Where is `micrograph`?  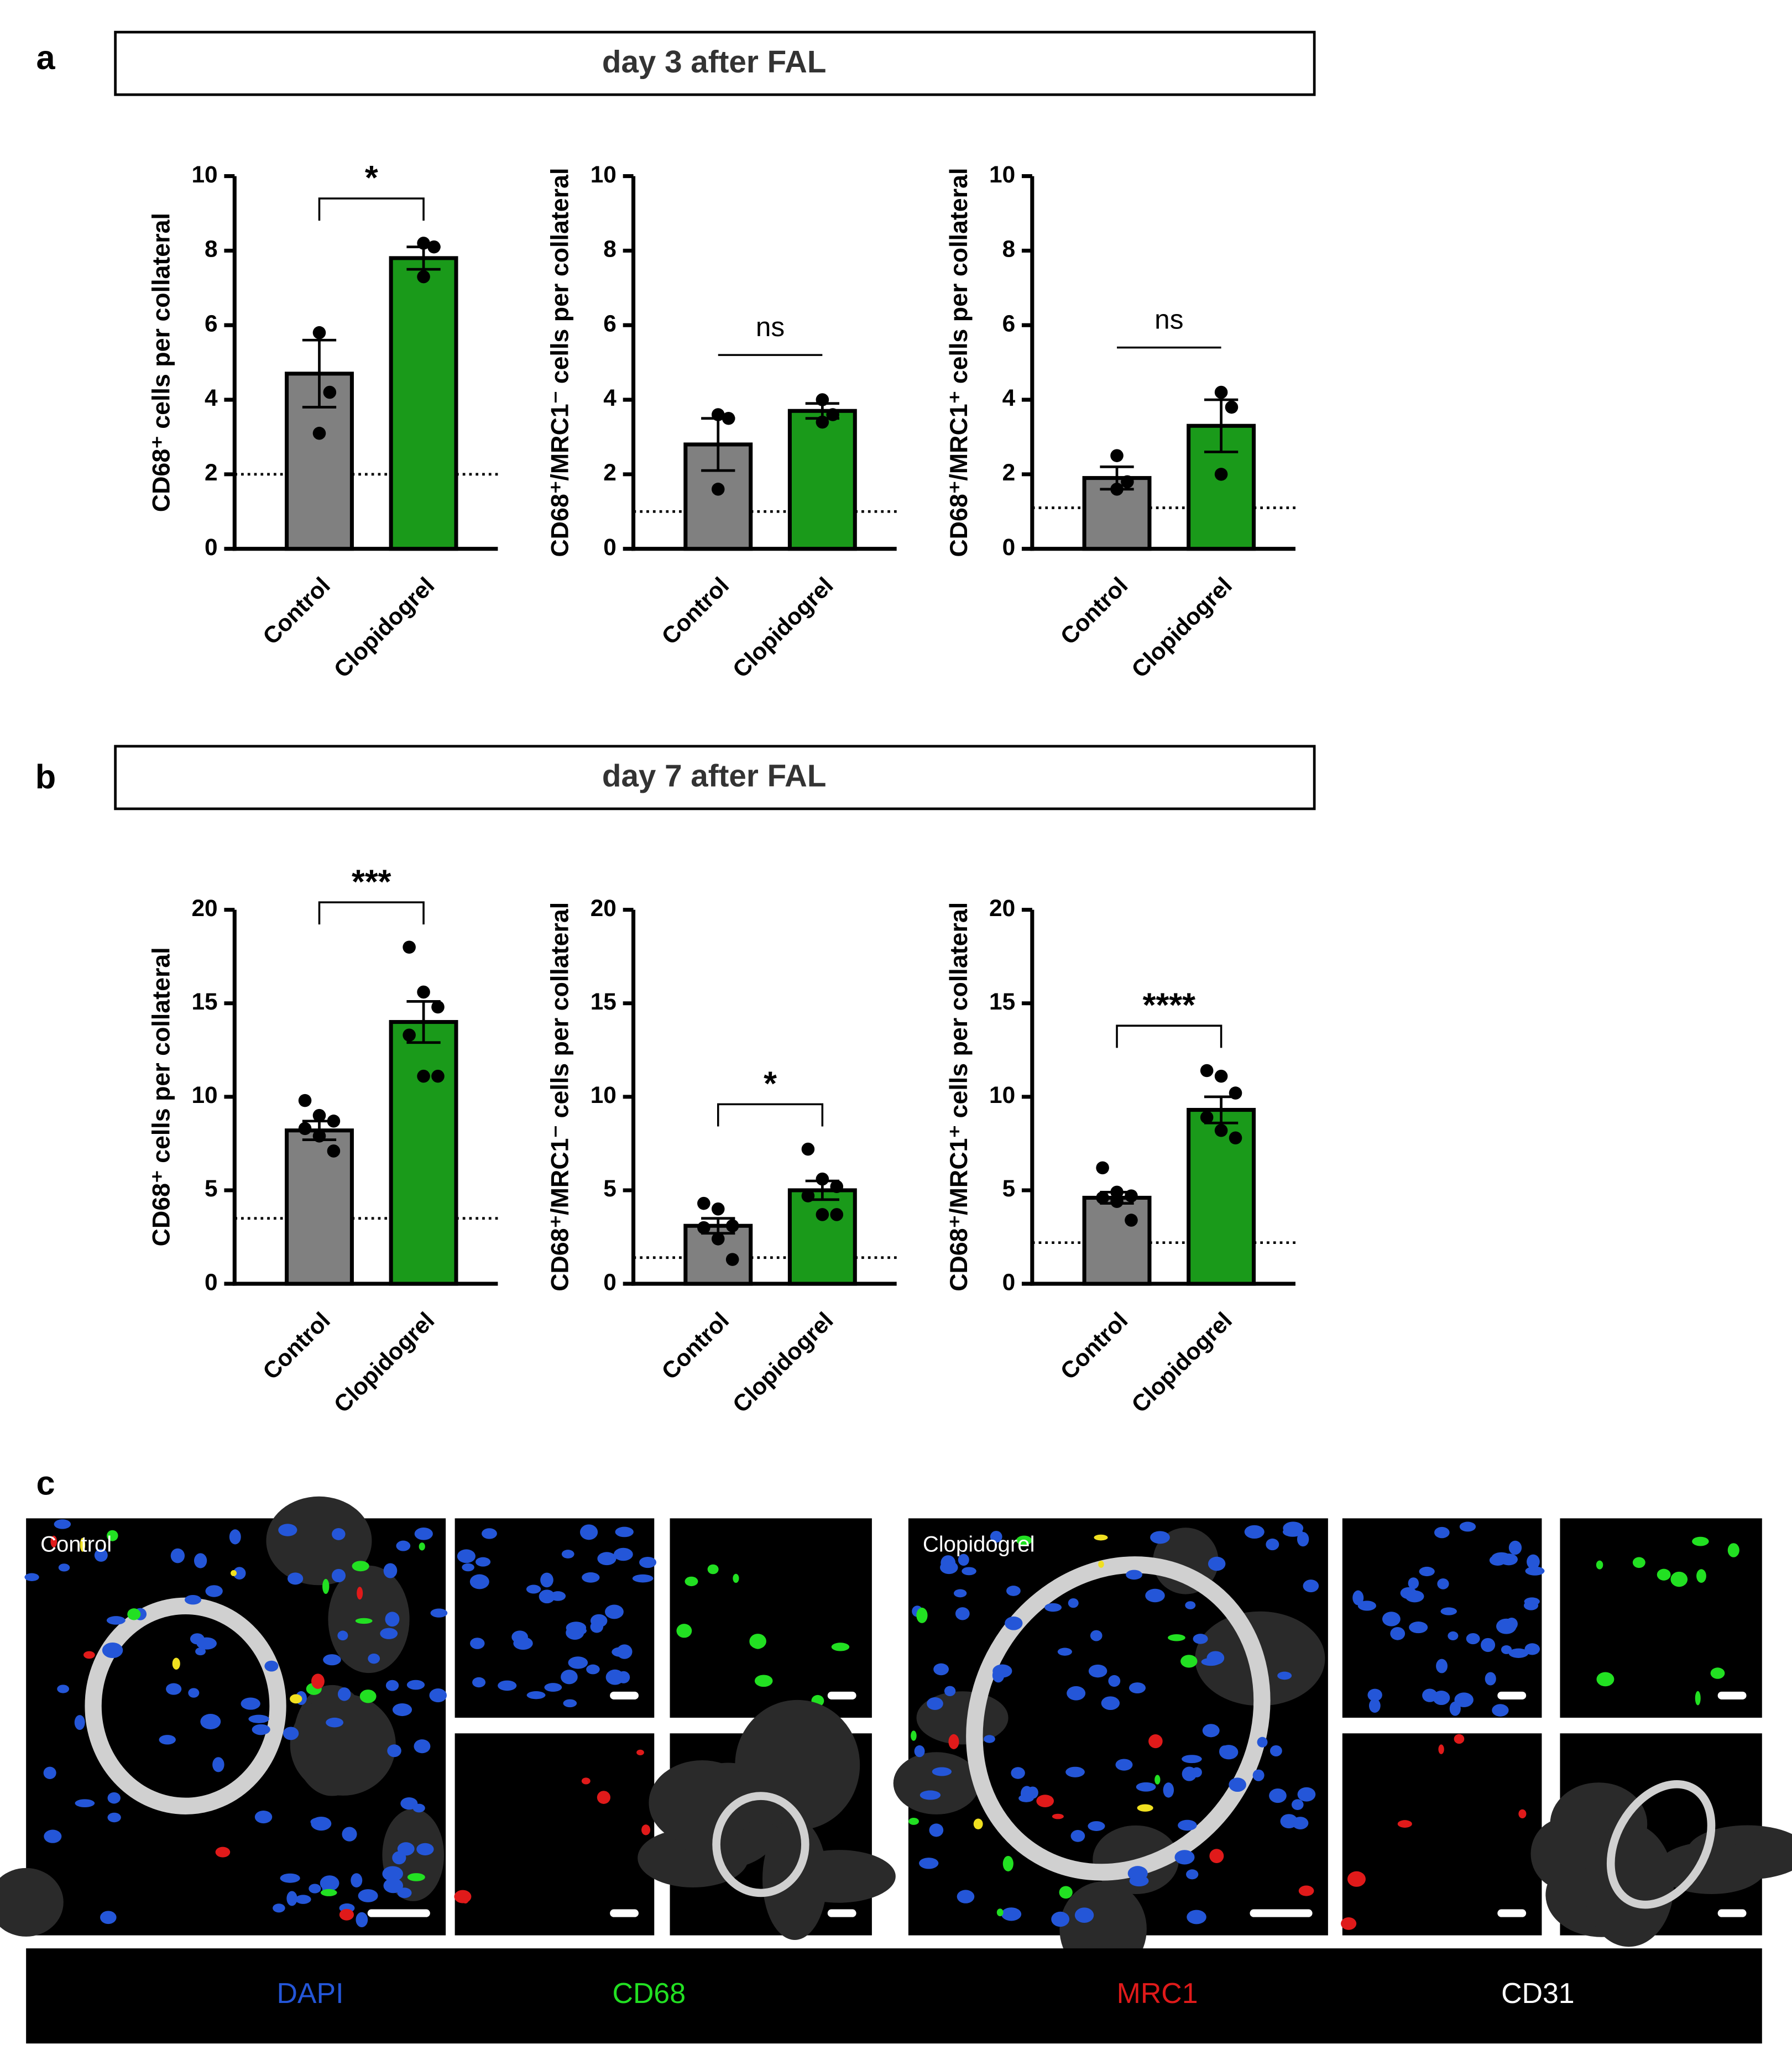
micrograph is located at coordinates (554, 1834).